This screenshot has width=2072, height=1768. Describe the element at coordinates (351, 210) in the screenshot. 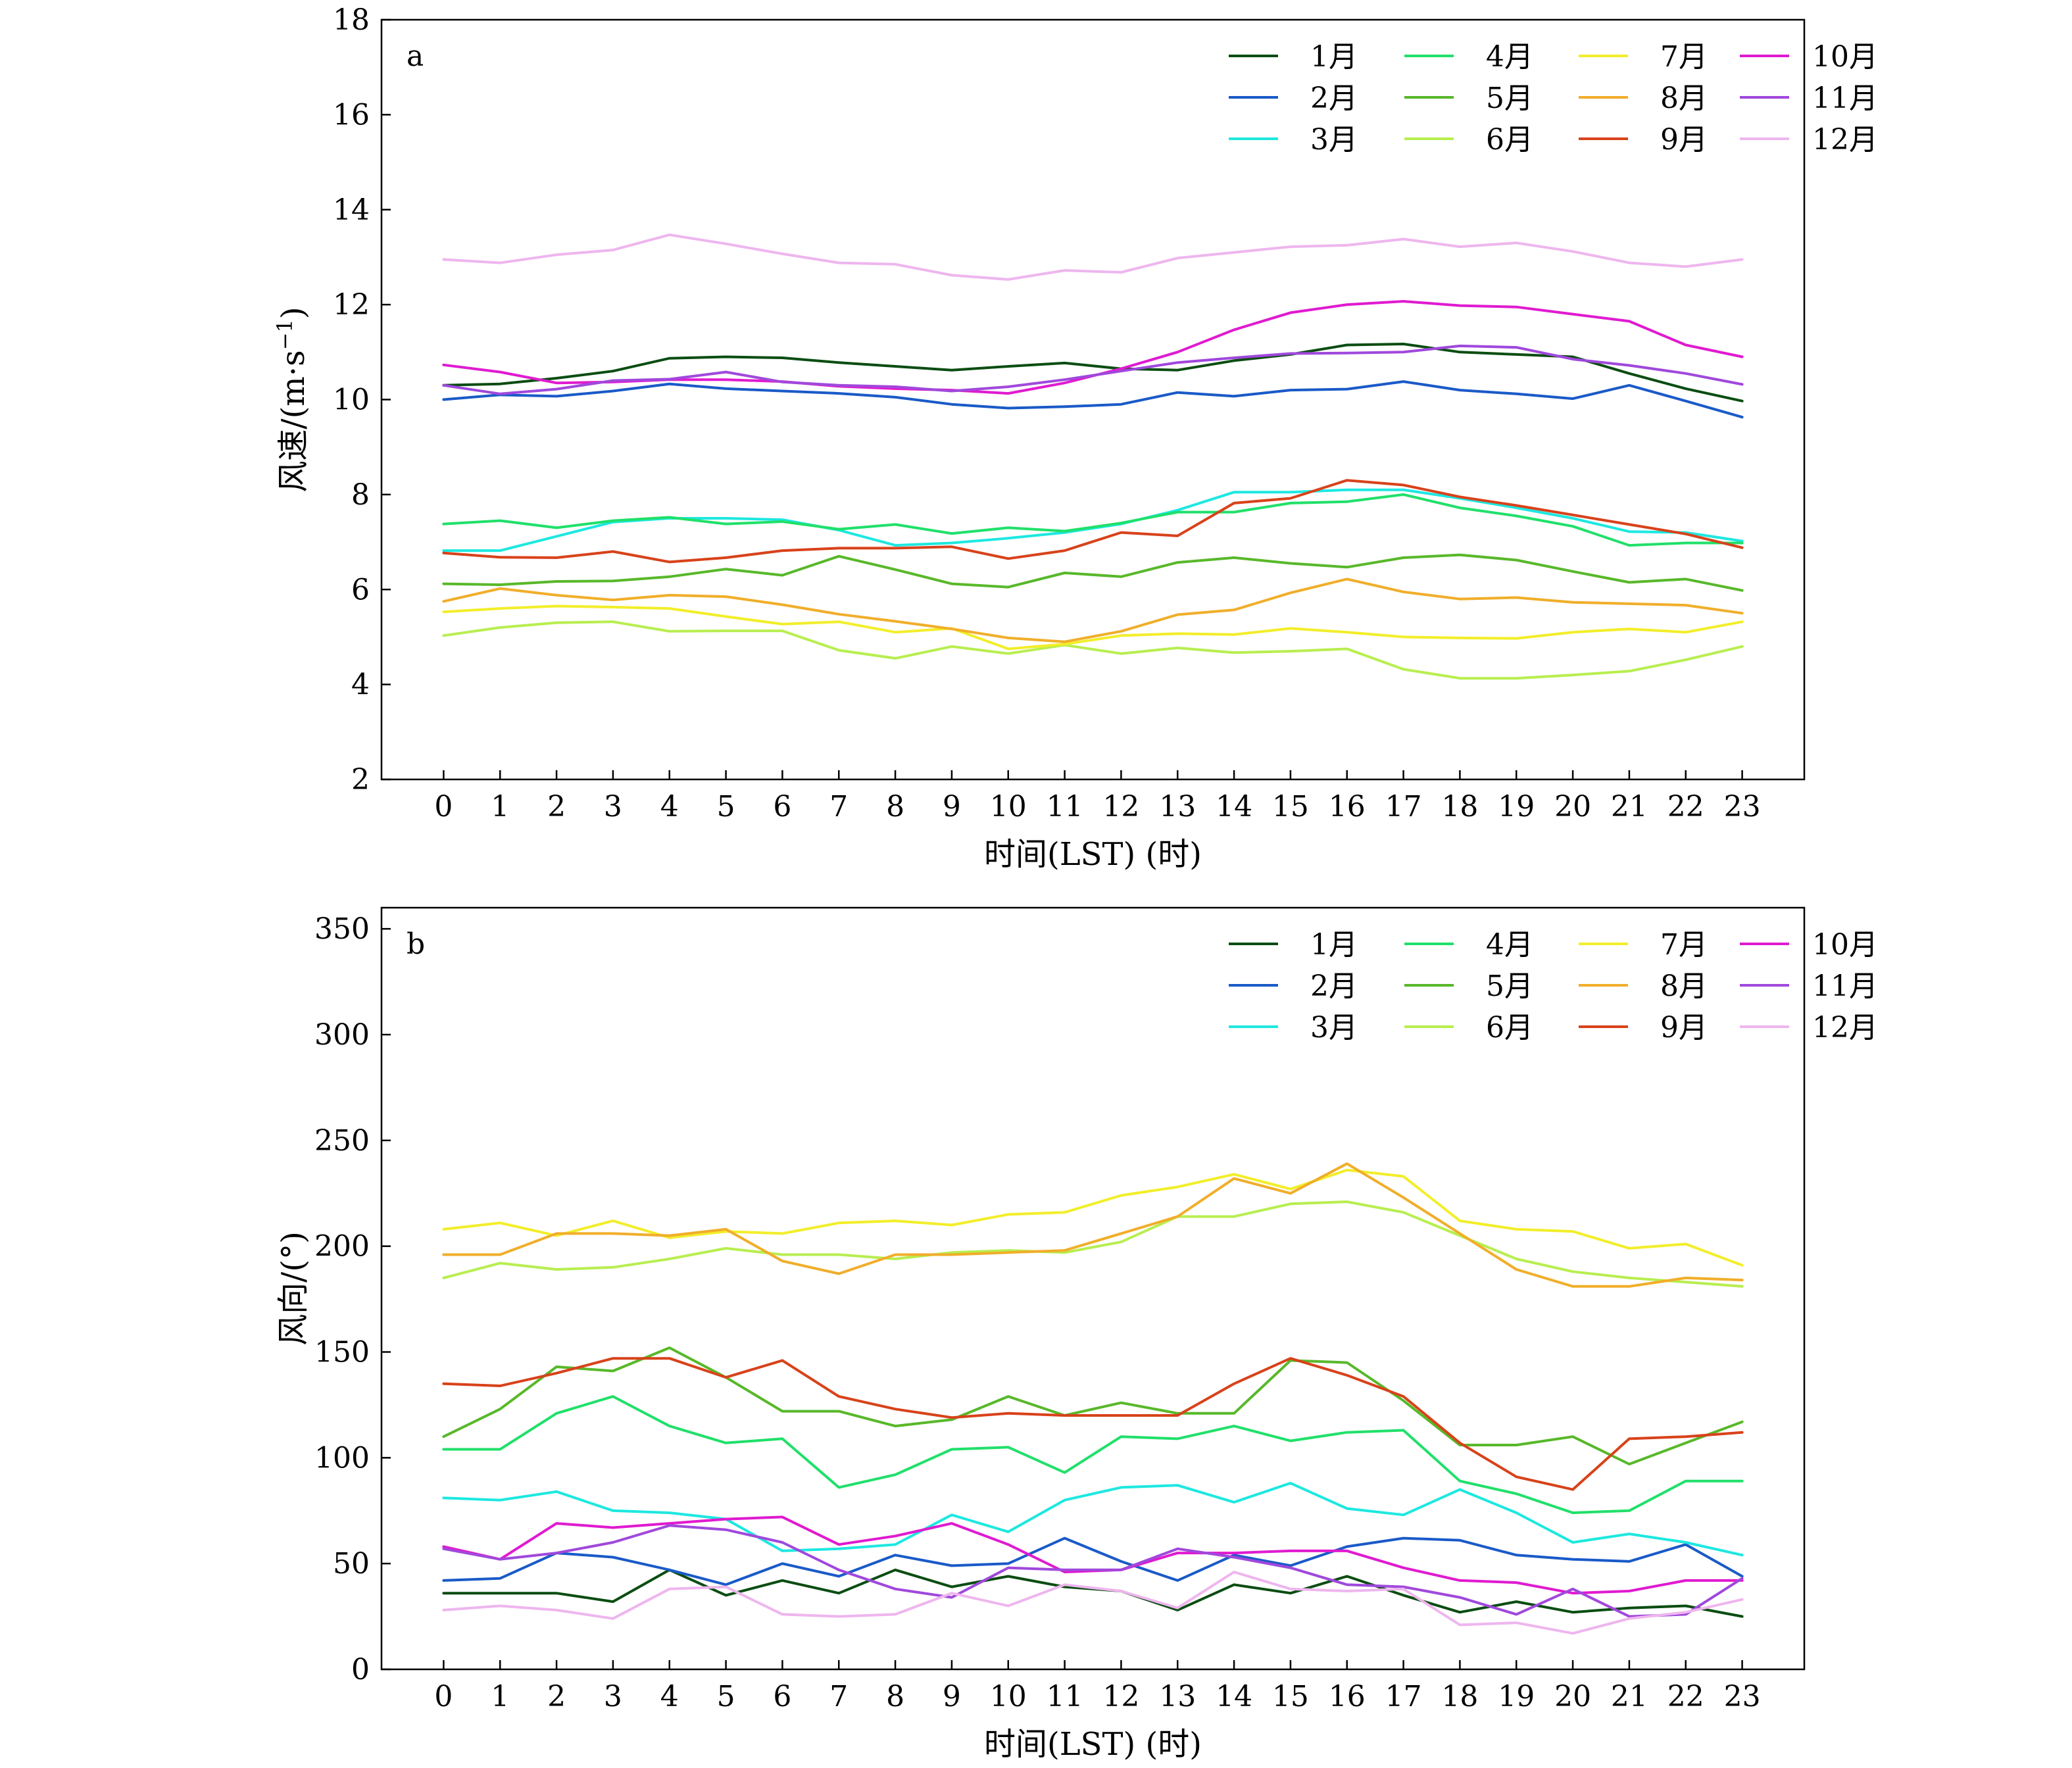

I see `y-tick-label: 14` at that location.